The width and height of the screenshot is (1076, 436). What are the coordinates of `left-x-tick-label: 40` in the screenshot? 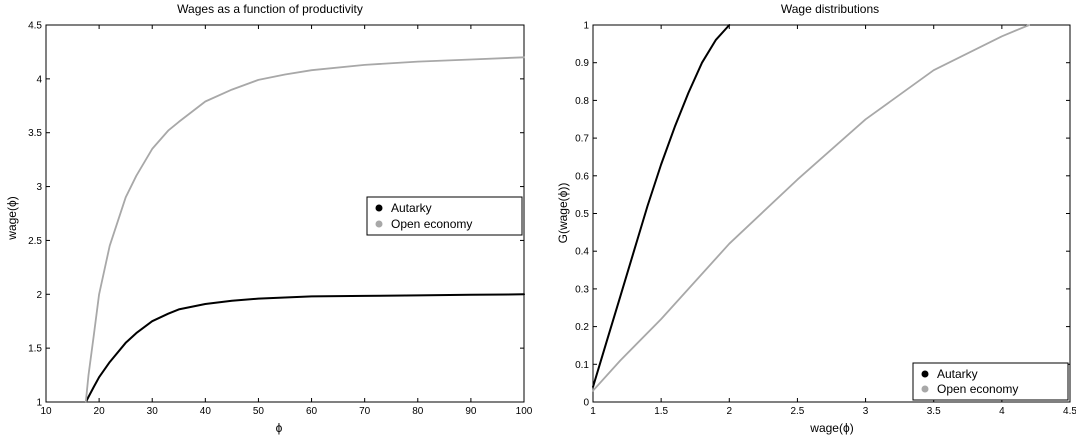 It's located at (206, 411).